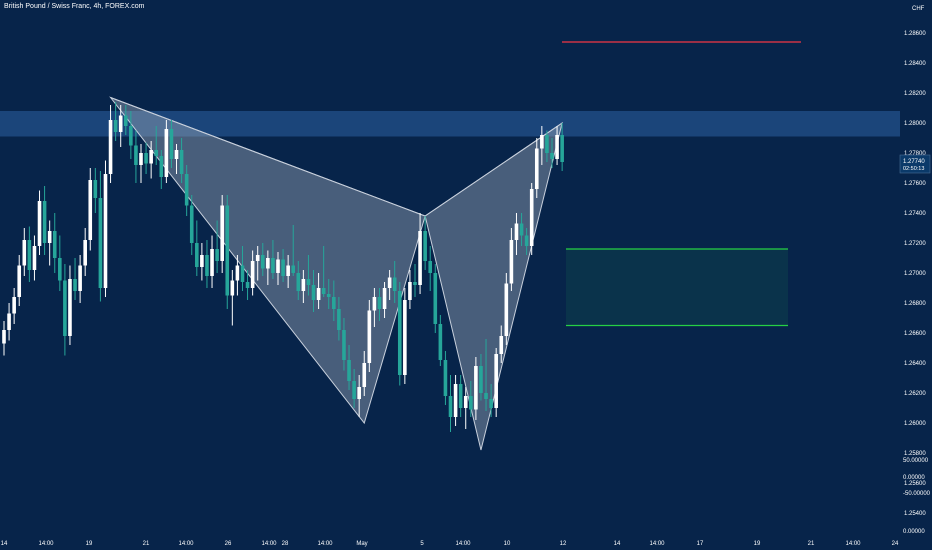  Describe the element at coordinates (915, 34) in the screenshot. I see `price-tick-label: 1.28600` at that location.